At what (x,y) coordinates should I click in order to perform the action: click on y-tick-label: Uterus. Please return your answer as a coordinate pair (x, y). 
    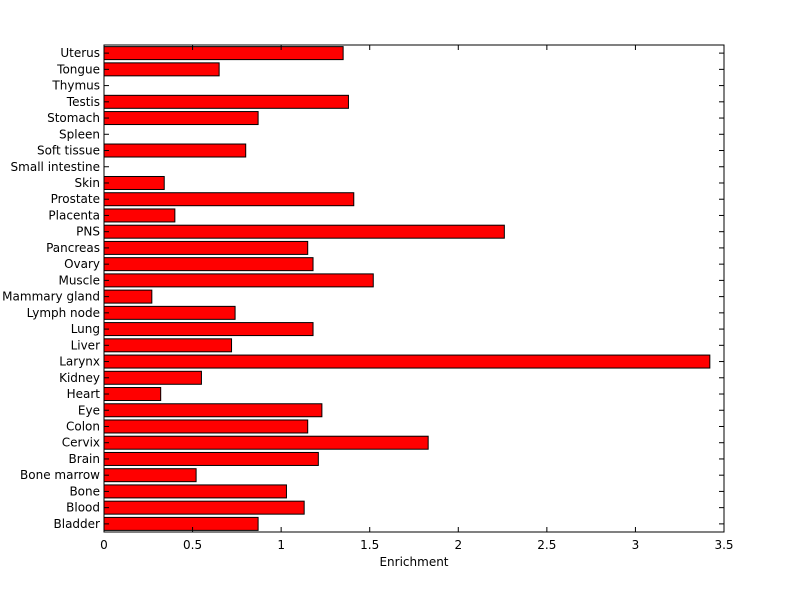
    Looking at the image, I should click on (80, 53).